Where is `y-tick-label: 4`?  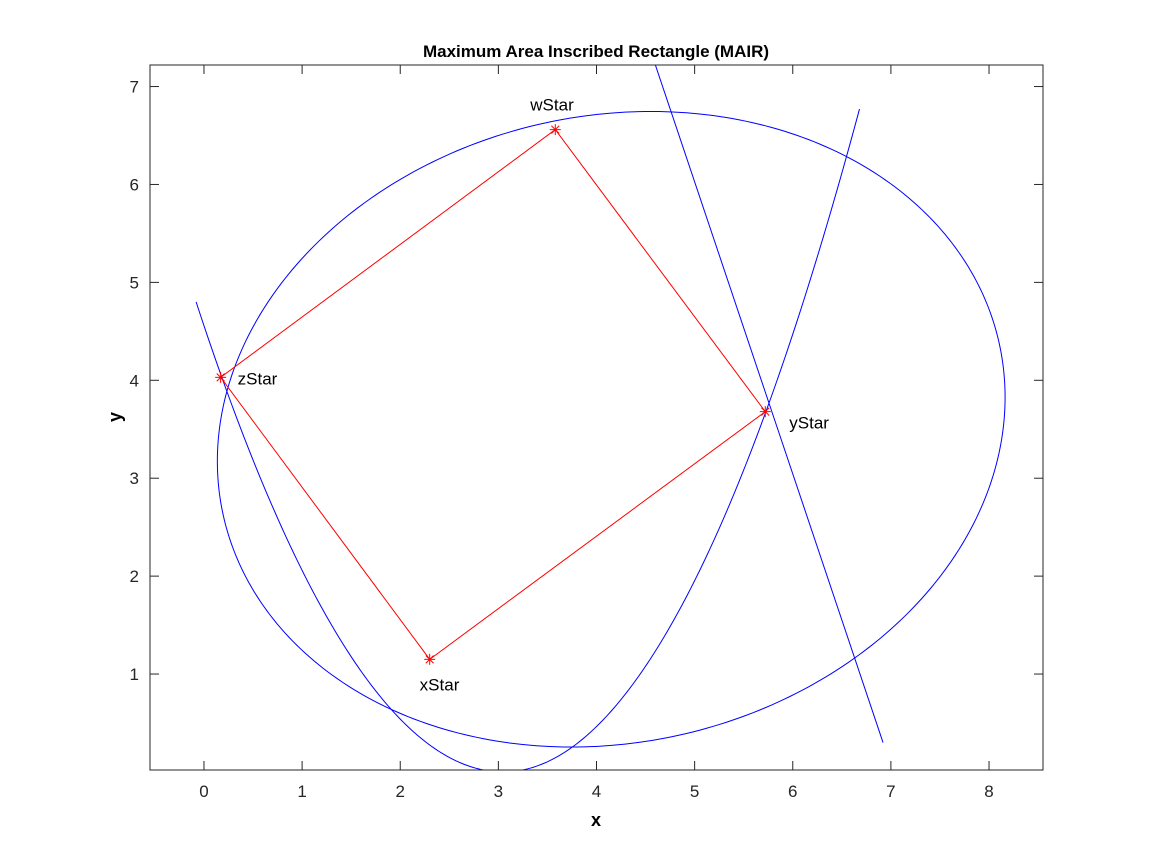
y-tick-label: 4 is located at coordinates (134, 380).